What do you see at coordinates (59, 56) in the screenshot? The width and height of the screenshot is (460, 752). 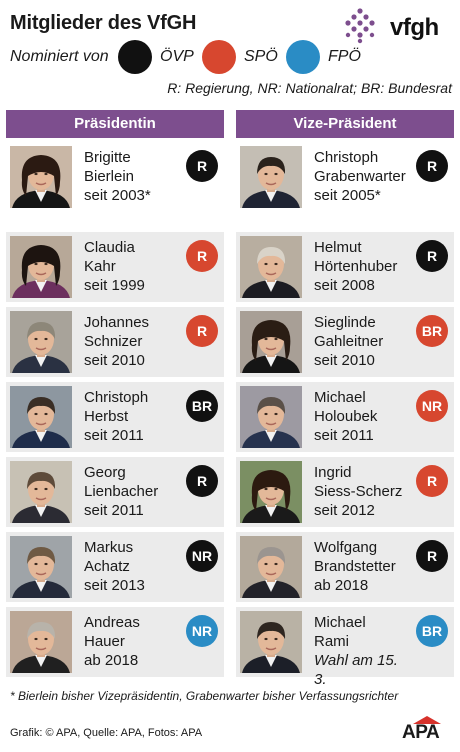 I see `legend-label: Nominiert von` at bounding box center [59, 56].